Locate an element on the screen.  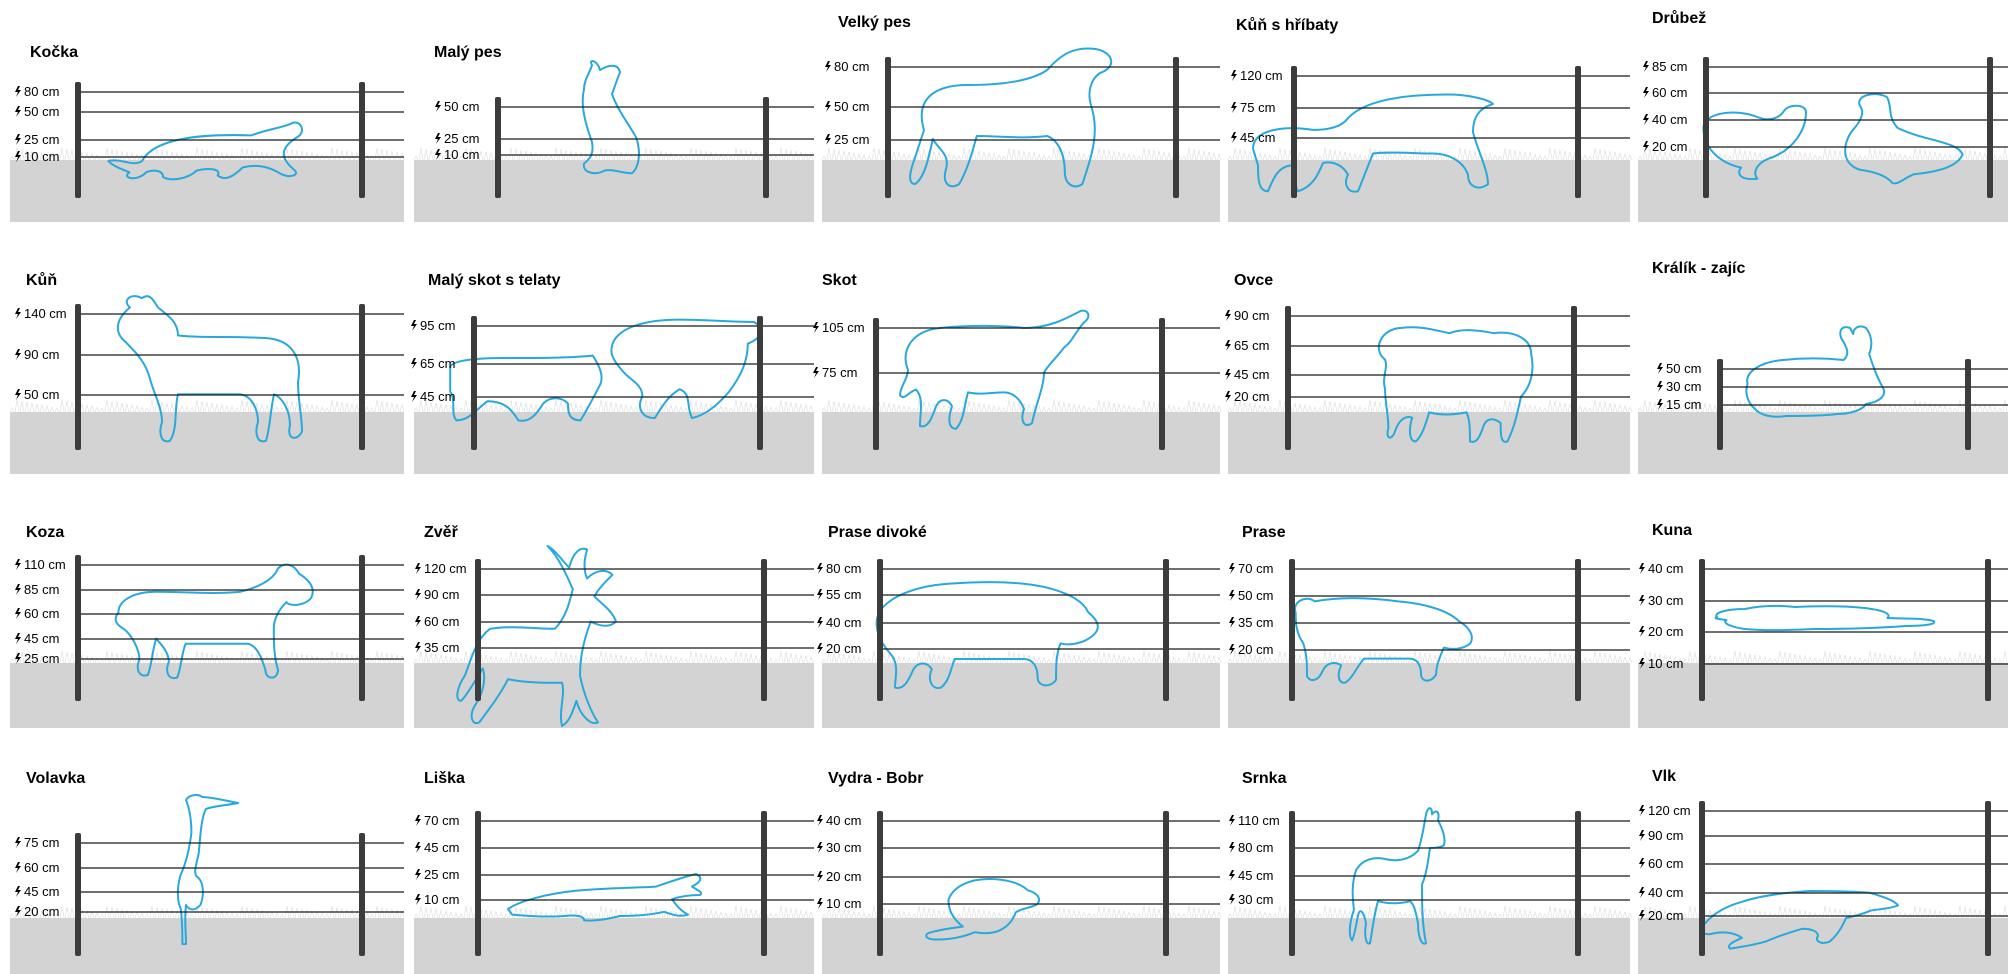
fence-illustration: 95 cm 65 cm 45 cm is located at coordinates (612, 395).